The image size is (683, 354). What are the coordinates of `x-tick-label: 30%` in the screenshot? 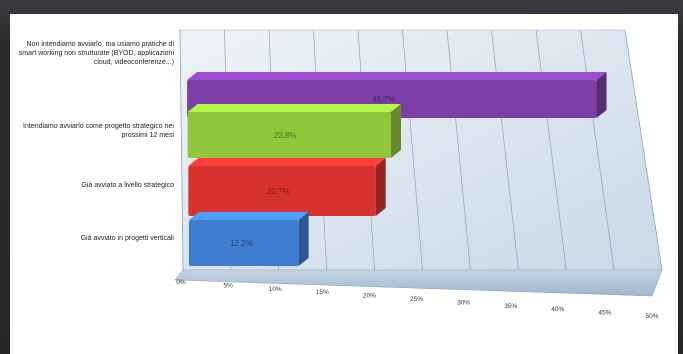 It's located at (463, 302).